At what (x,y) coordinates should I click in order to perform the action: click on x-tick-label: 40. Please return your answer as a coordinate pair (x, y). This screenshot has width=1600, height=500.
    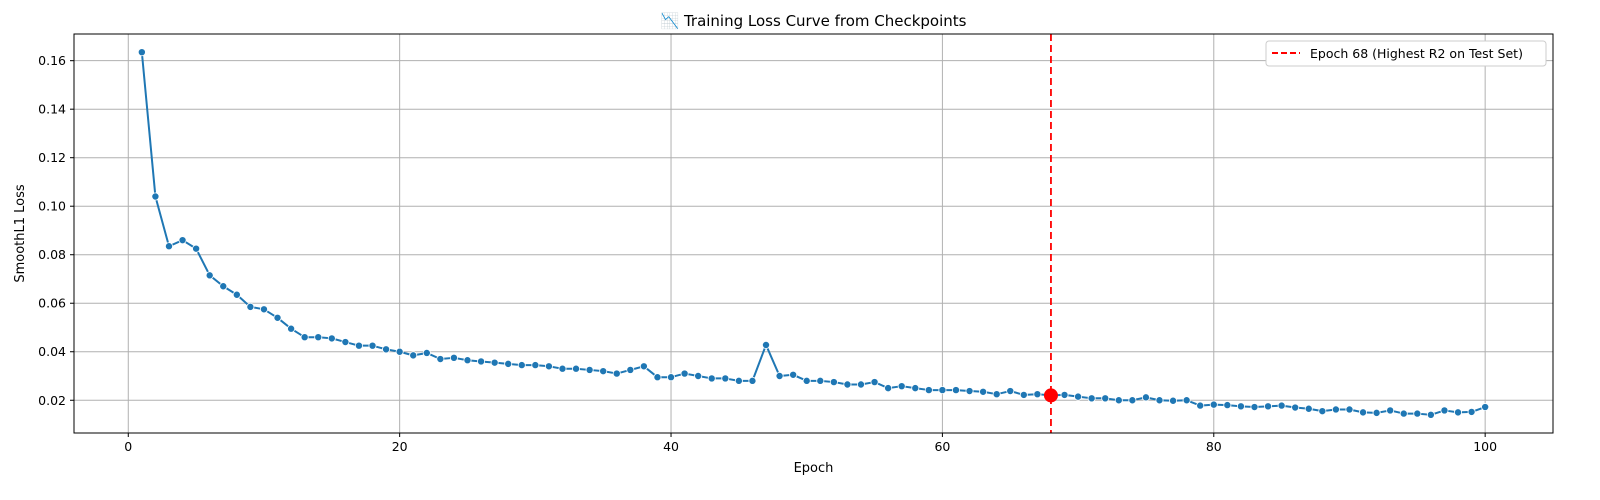
    Looking at the image, I should click on (671, 446).